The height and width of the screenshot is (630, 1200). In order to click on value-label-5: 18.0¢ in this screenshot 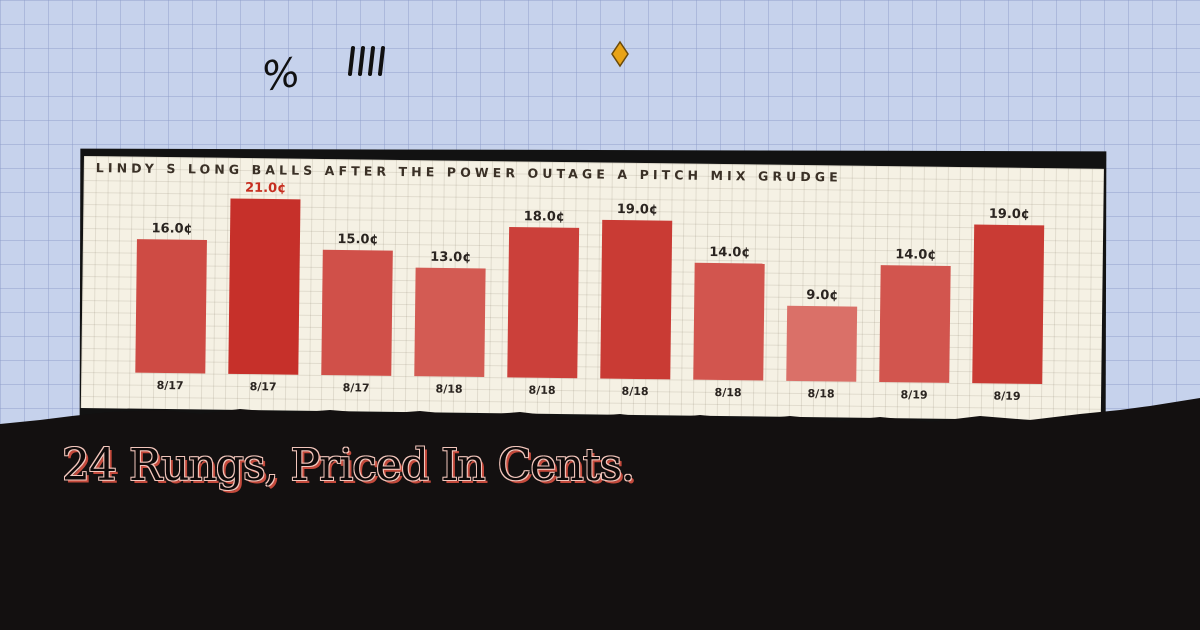, I will do `click(544, 217)`.